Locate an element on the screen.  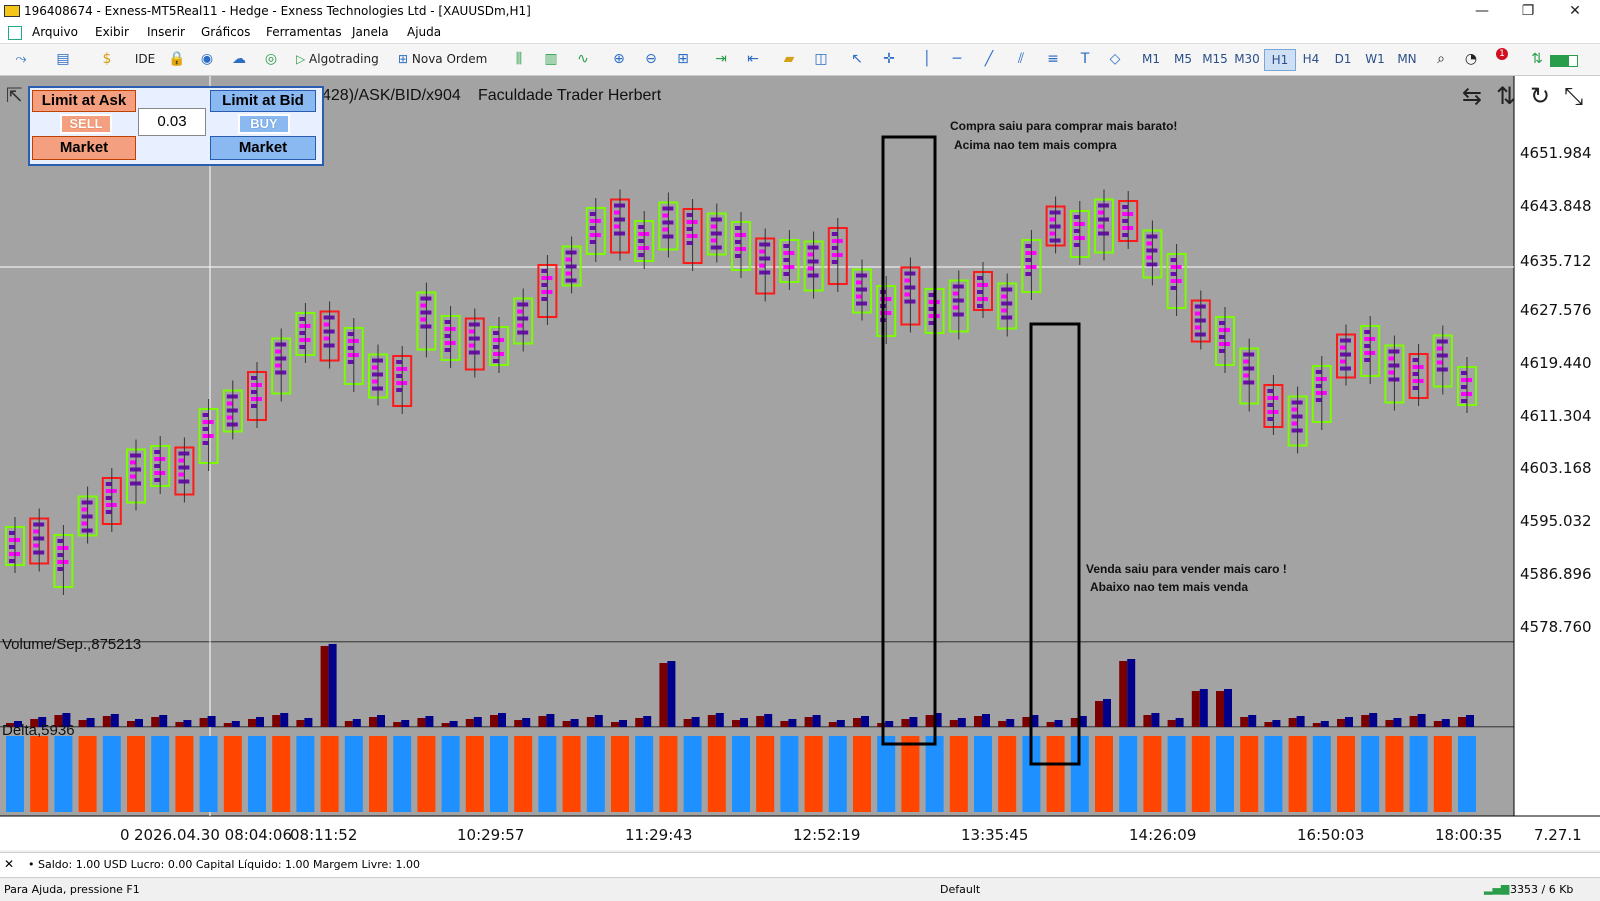
line-chart-icon: ∿ is located at coordinates (583, 59).